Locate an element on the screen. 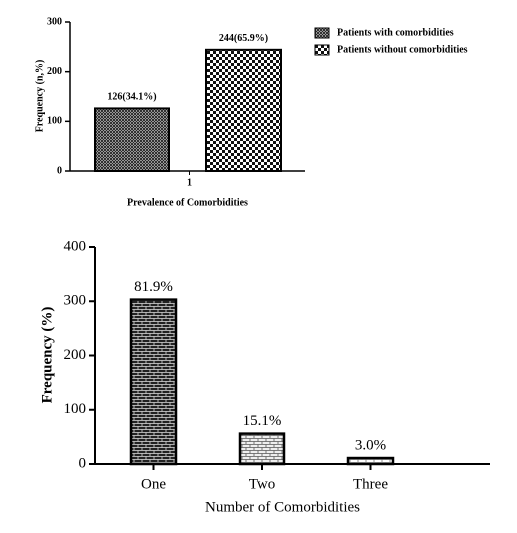 Image resolution: width=517 pixels, height=533 pixels. x-axis-label: Number of Comorbidities is located at coordinates (282, 507).